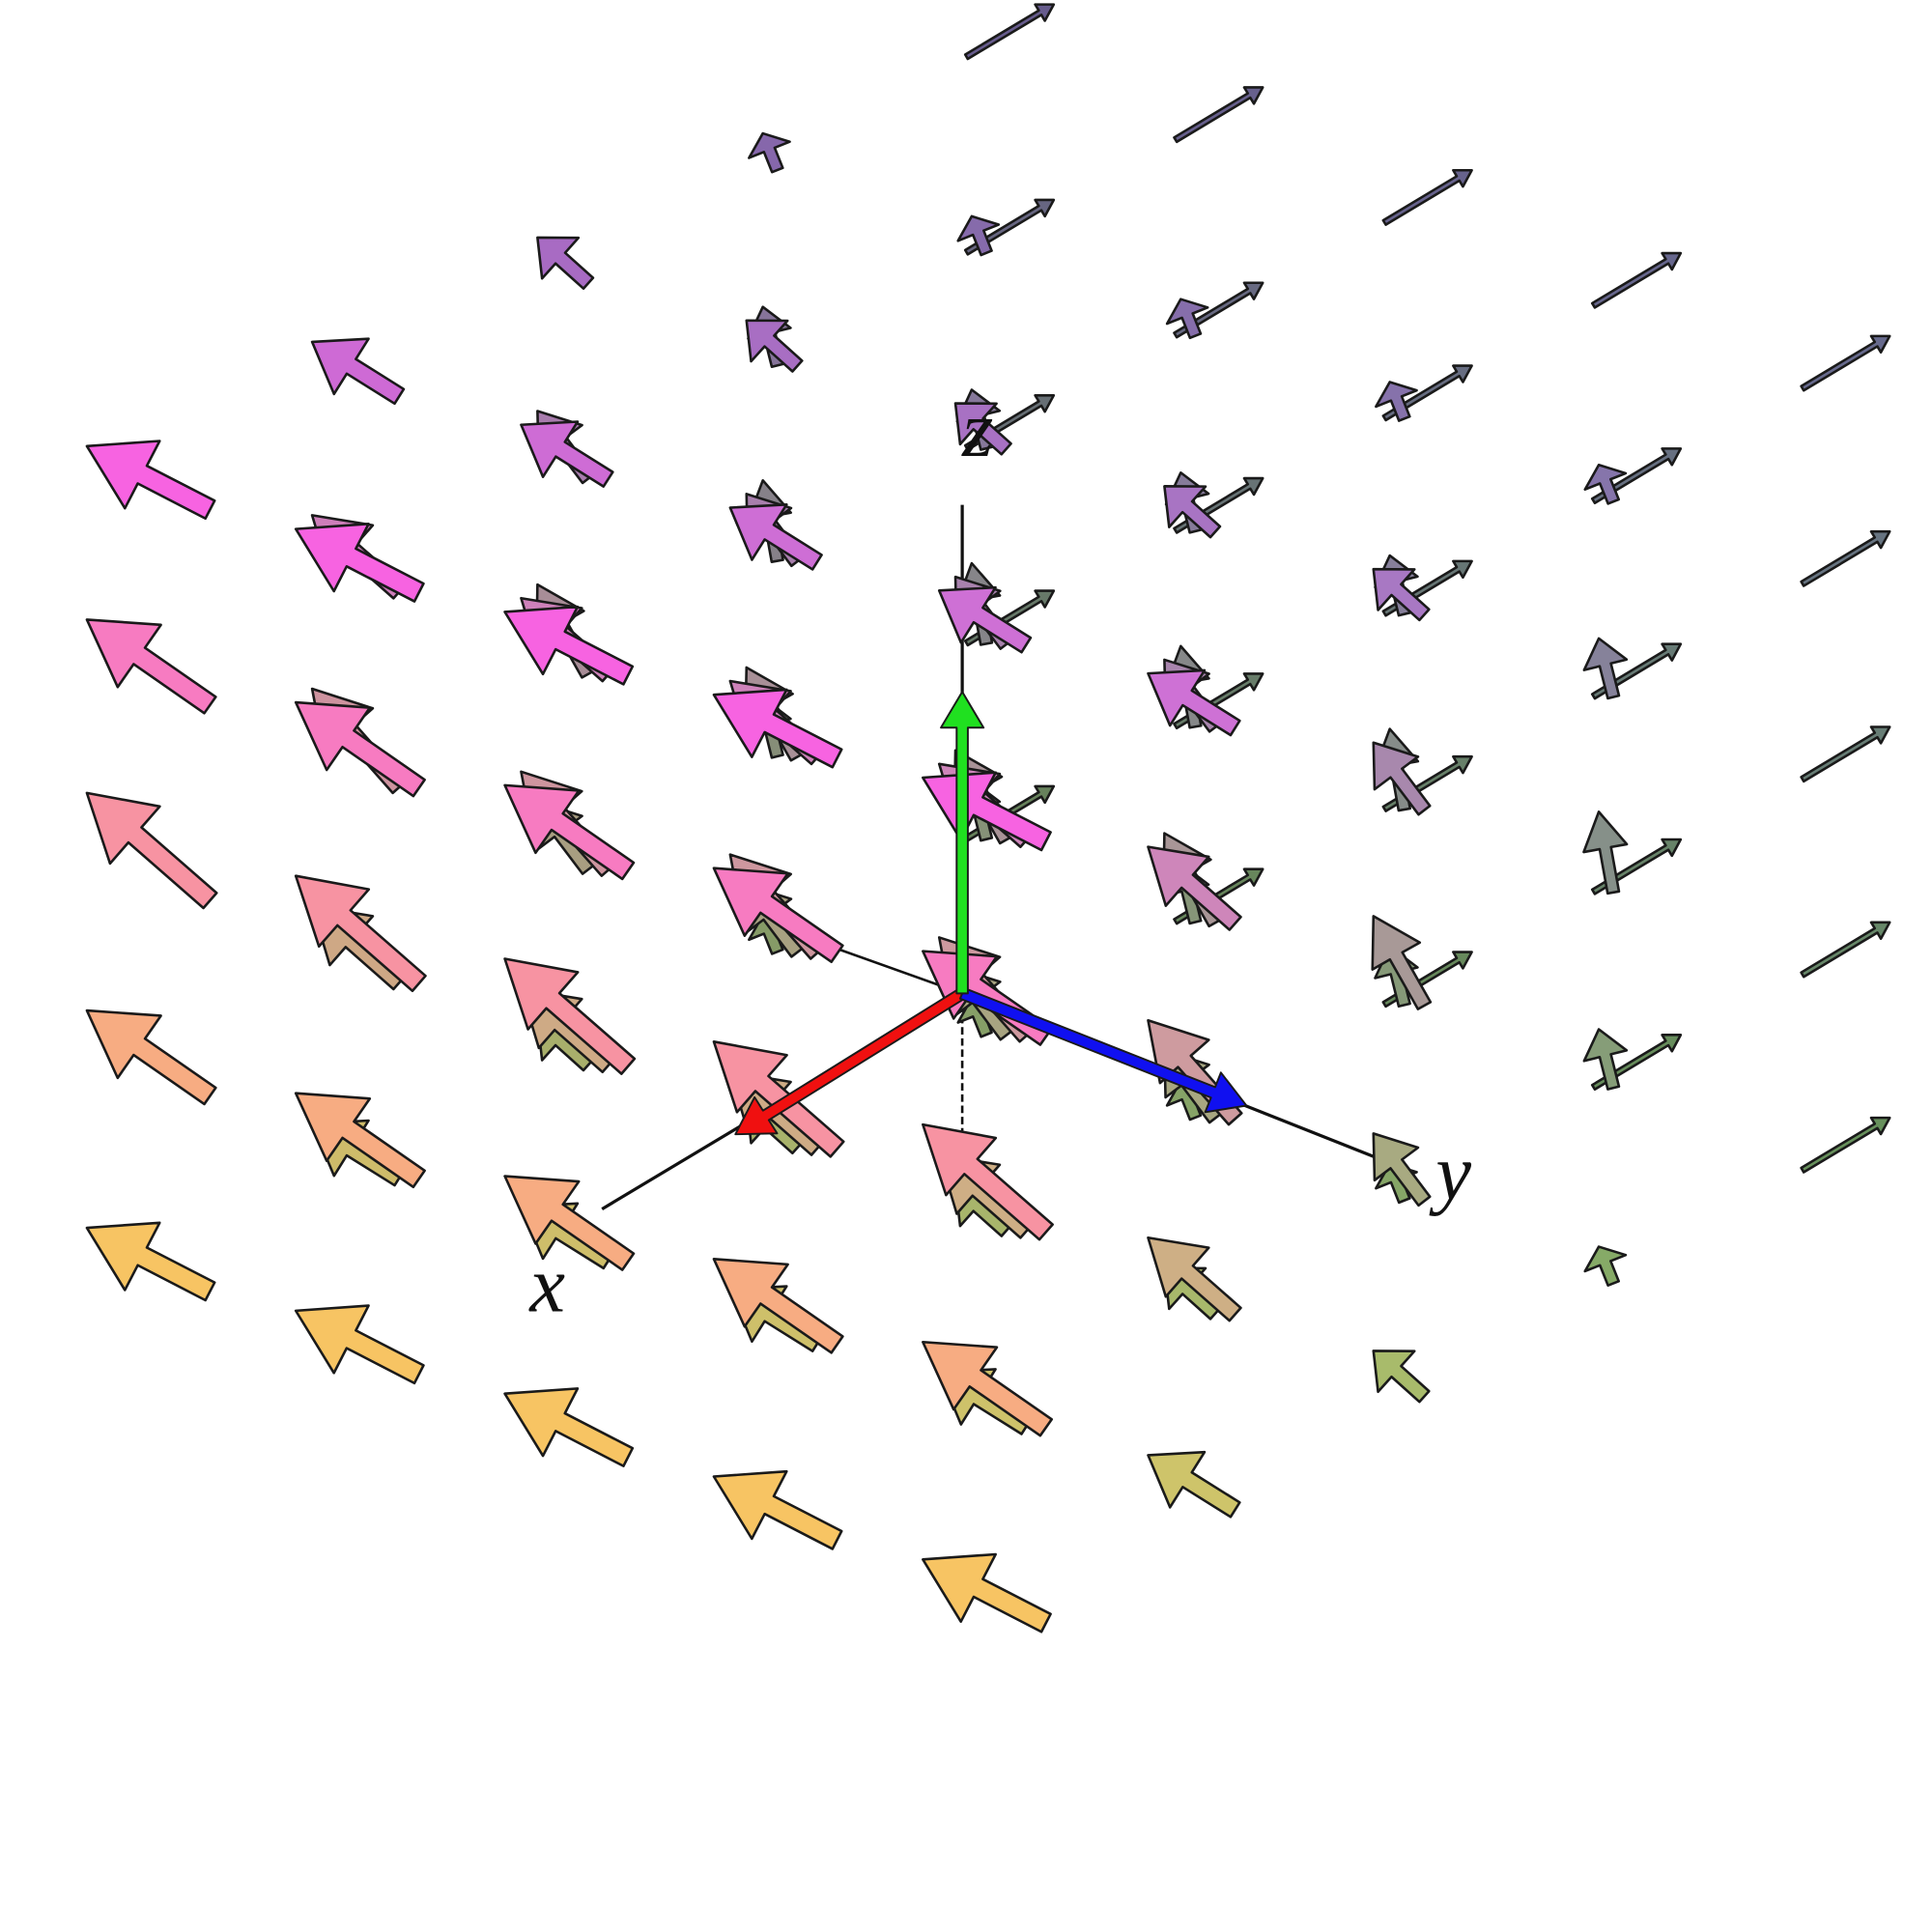 This screenshot has height=1932, width=1932. What do you see at coordinates (850, 1061) in the screenshot?
I see `x-basis-arrow` at bounding box center [850, 1061].